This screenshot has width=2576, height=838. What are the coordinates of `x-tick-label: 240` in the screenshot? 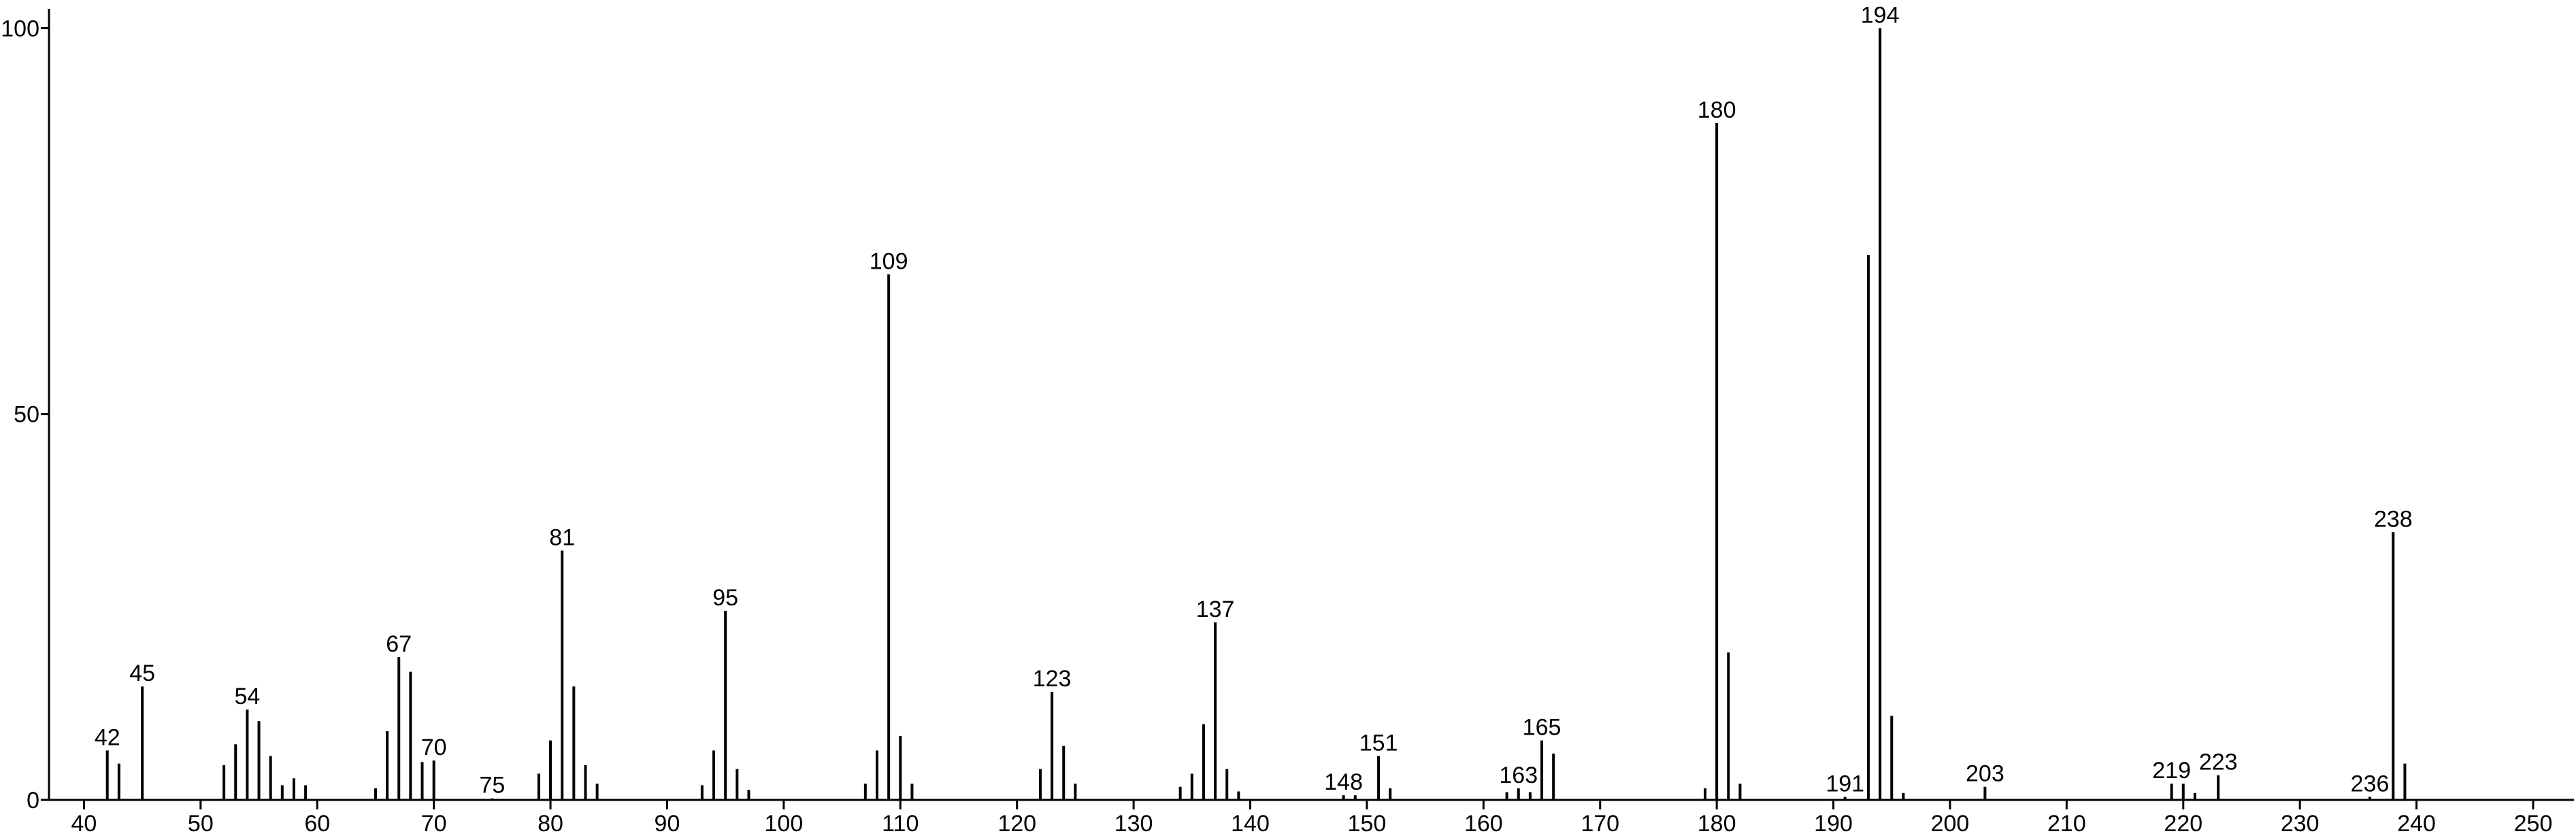 It's located at (2417, 824).